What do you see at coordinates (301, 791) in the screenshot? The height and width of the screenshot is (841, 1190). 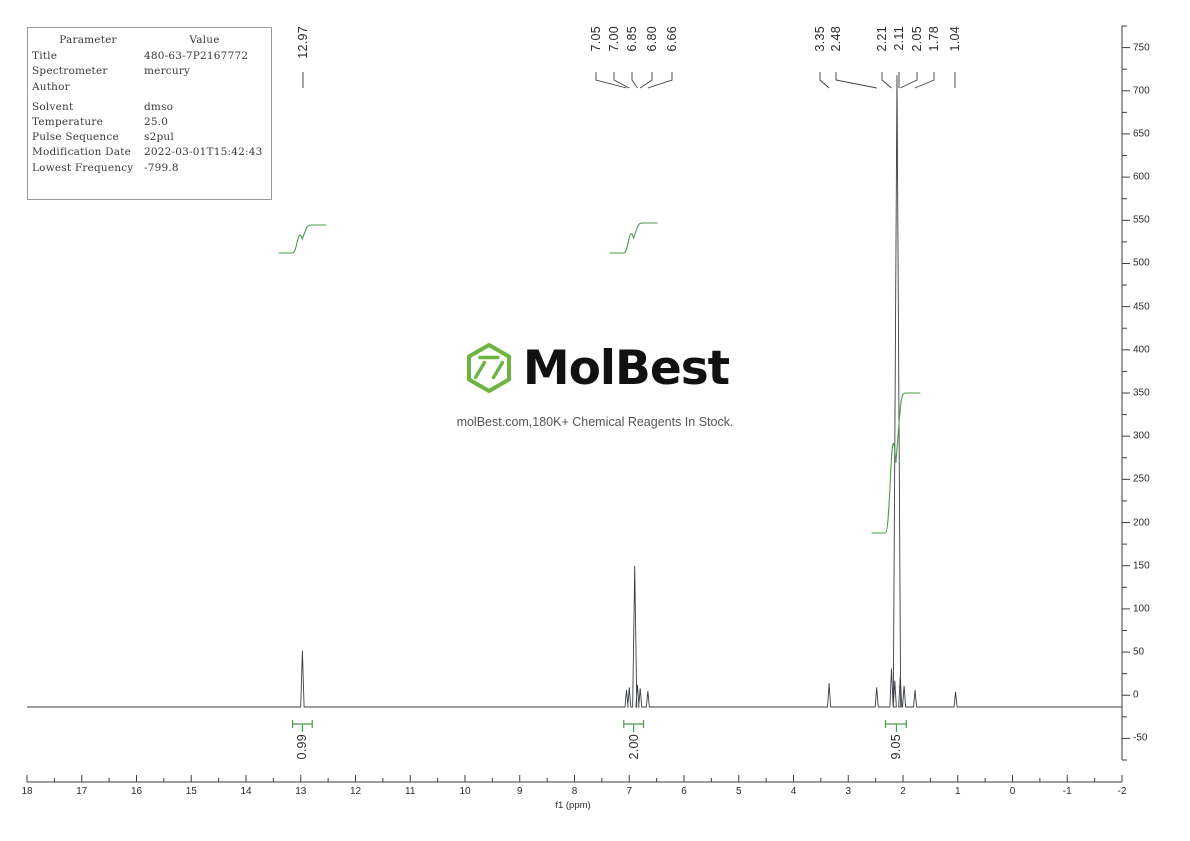 I see `x-tick-label: 13` at bounding box center [301, 791].